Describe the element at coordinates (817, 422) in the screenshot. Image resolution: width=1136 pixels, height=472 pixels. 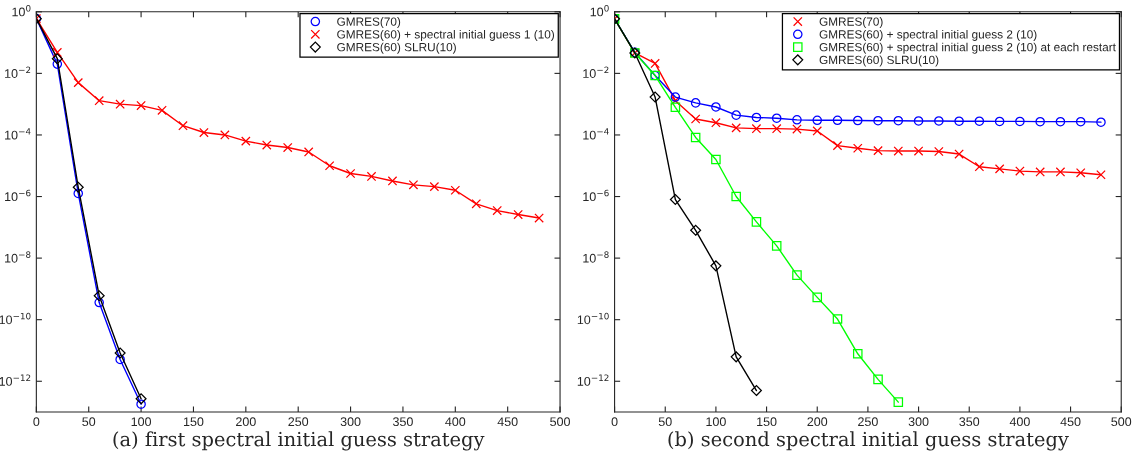
I see `x-tick-label: 200` at that location.